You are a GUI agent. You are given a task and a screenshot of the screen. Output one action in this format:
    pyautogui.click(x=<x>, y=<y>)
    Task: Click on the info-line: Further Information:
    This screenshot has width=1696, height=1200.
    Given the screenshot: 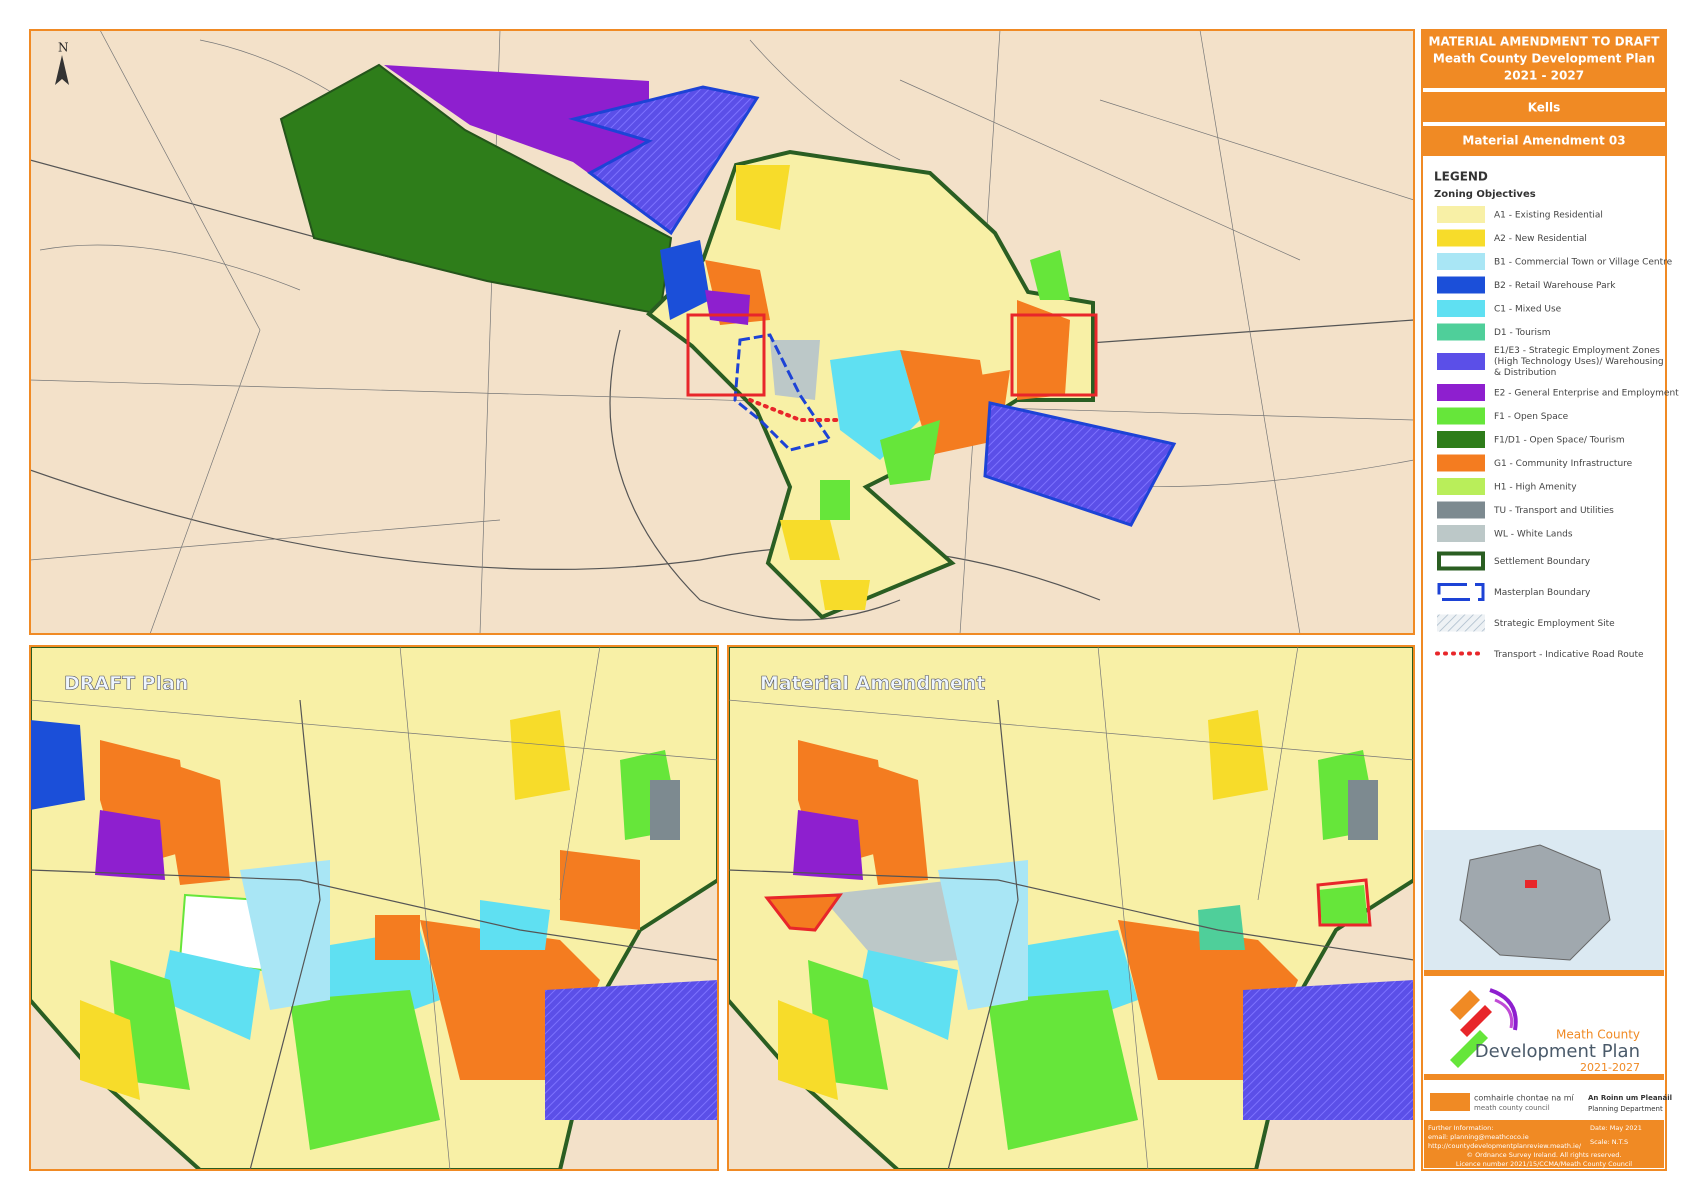 What is the action you would take?
    pyautogui.click(x=1460, y=1128)
    